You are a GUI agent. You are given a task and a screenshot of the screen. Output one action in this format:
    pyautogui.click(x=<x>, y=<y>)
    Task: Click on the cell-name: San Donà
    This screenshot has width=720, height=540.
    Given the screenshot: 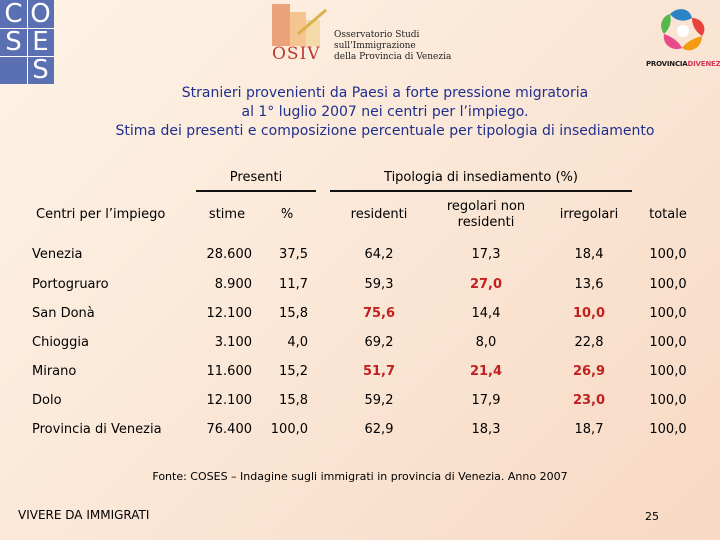 What is the action you would take?
    pyautogui.click(x=63, y=313)
    